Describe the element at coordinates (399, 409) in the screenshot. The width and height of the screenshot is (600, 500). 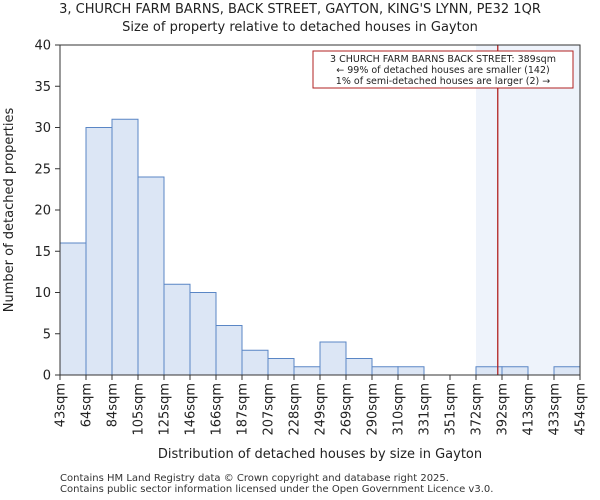
I see `x-tick-label: 310sqm` at that location.